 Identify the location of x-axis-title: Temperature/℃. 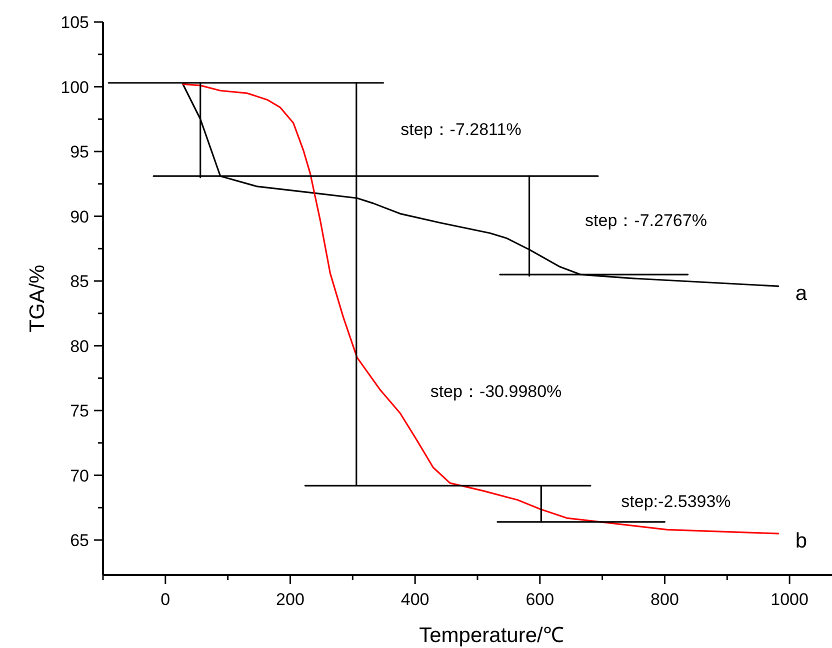
(491, 635).